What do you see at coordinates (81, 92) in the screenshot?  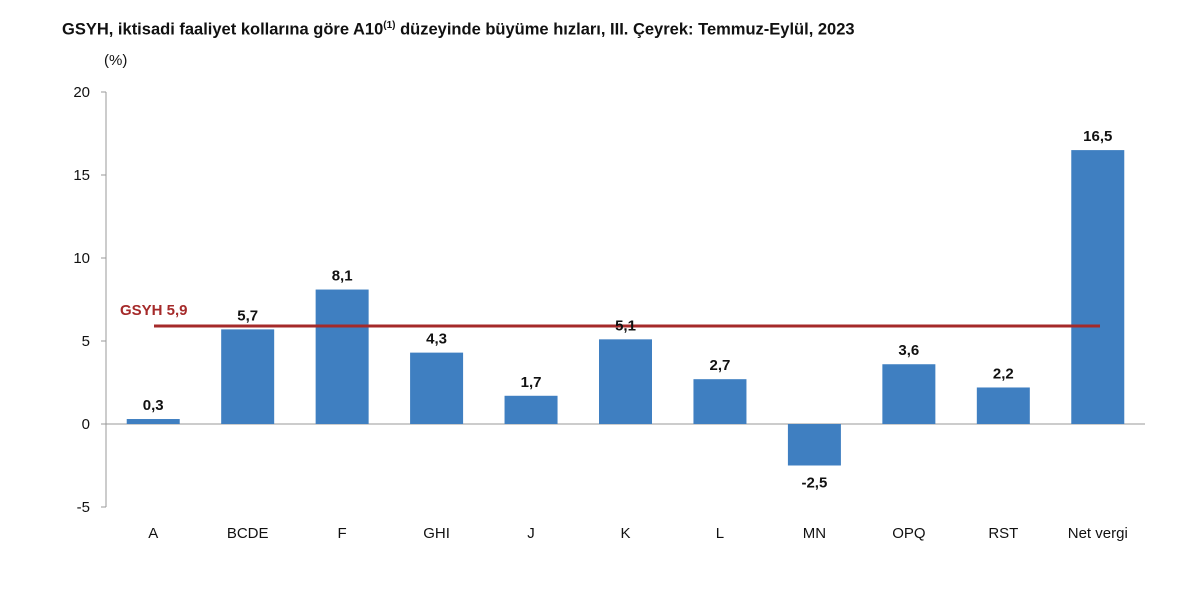 I see `y-tick-label: 20` at bounding box center [81, 92].